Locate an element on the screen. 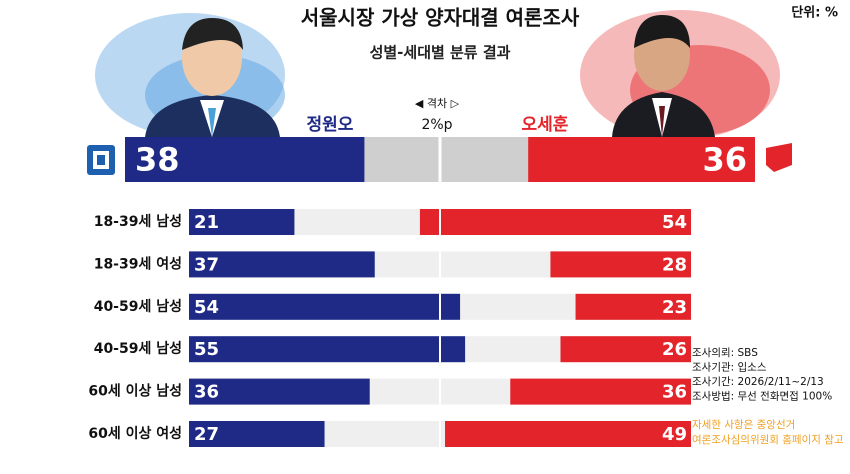 The width and height of the screenshot is (850, 474). legend-left: 정원오 is located at coordinates (330, 125).